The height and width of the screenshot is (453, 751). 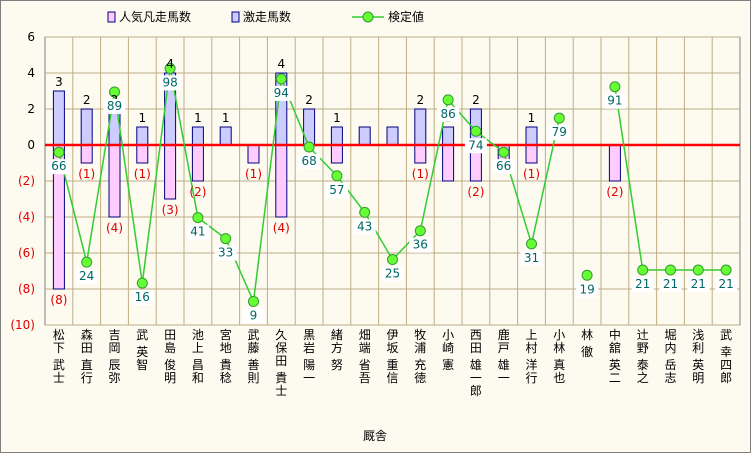 I want to click on x-tick-char: 吾, so click(x=365, y=378).